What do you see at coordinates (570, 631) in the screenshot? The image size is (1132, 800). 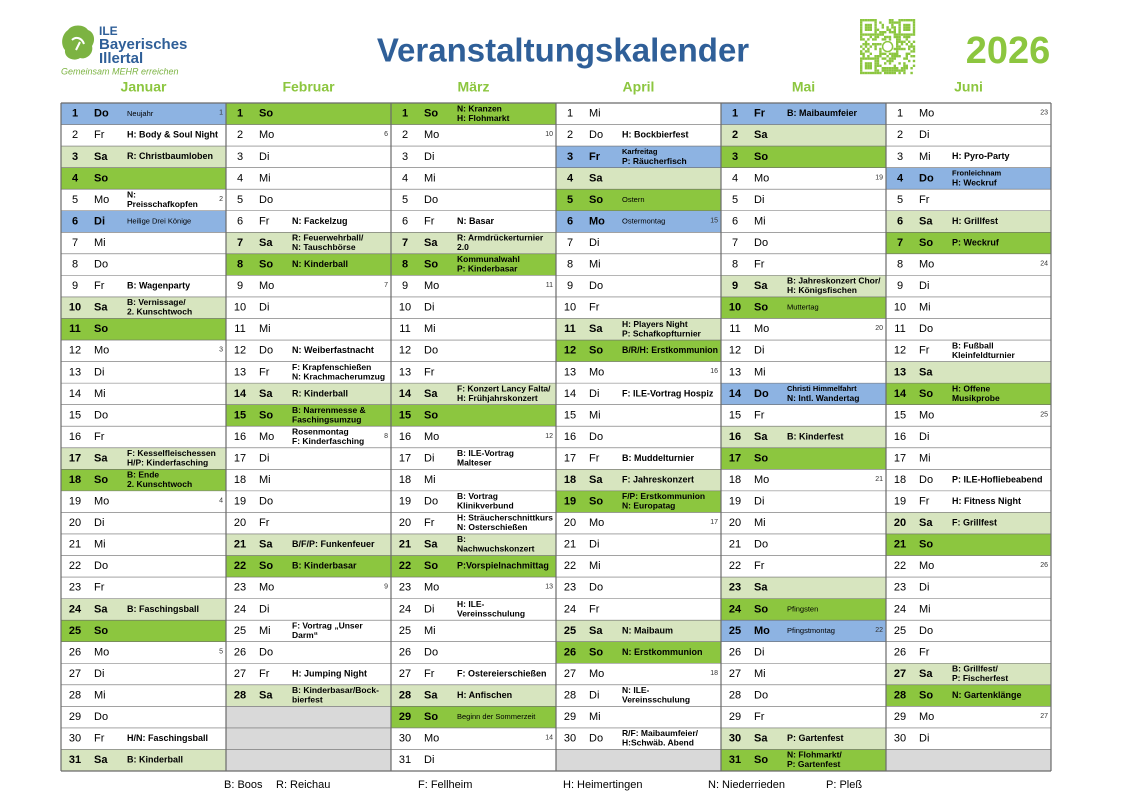 I see `day-number: 25` at bounding box center [570, 631].